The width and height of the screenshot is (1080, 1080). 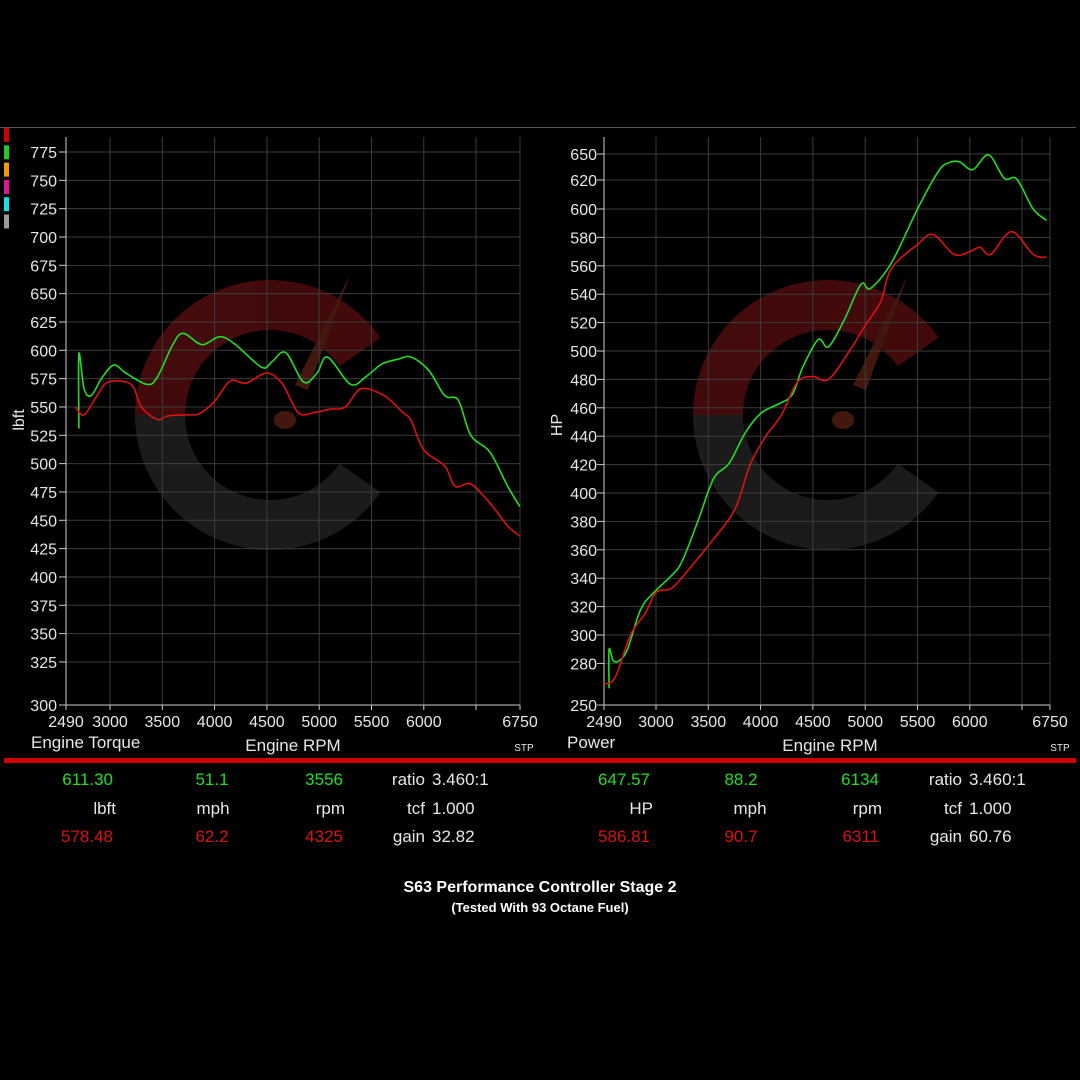 I want to click on tcf-label: tcf, so click(x=953, y=808).